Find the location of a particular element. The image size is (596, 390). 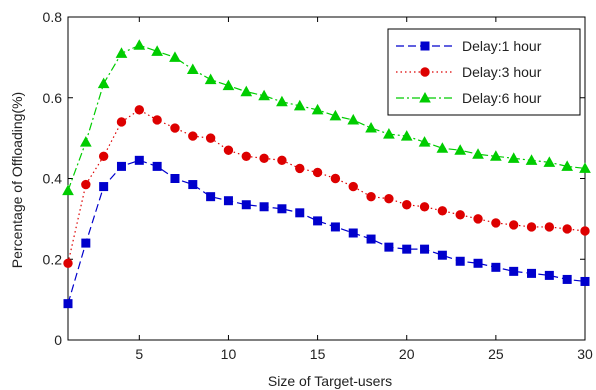

x-tick-label: 10 is located at coordinates (229, 354).